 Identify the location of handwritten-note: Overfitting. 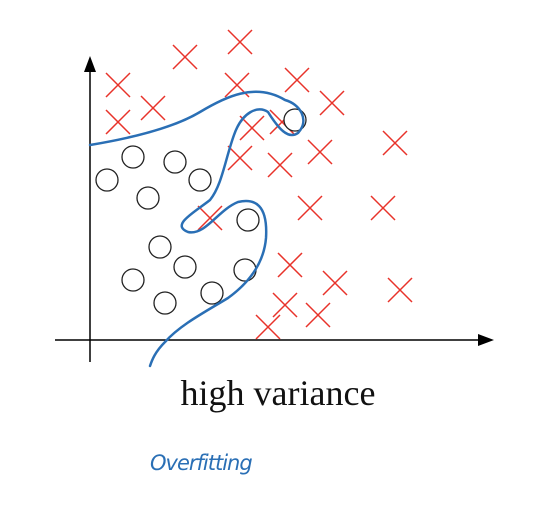
(201, 463).